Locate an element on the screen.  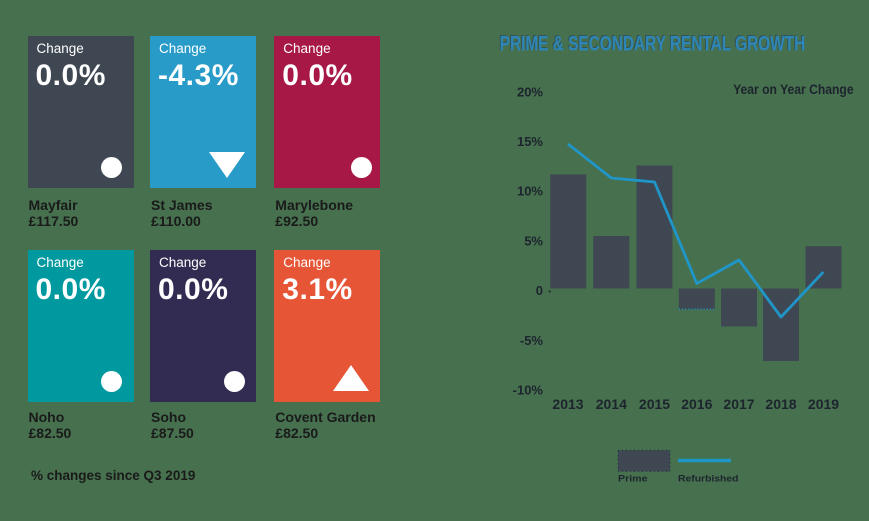
svg-text: 2015 is located at coordinates (654, 404).